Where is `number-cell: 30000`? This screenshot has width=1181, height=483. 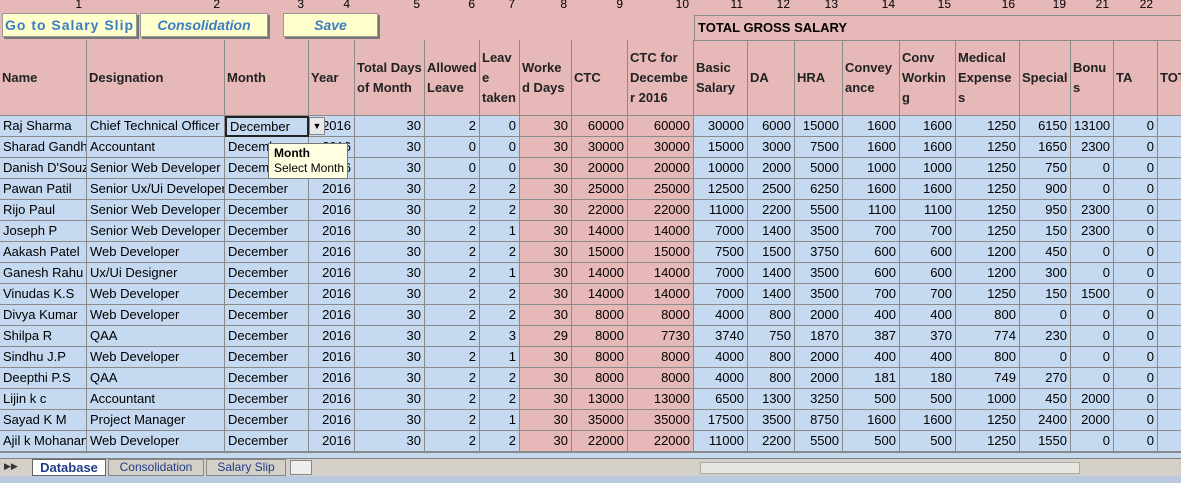
number-cell: 30000 is located at coordinates (600, 147).